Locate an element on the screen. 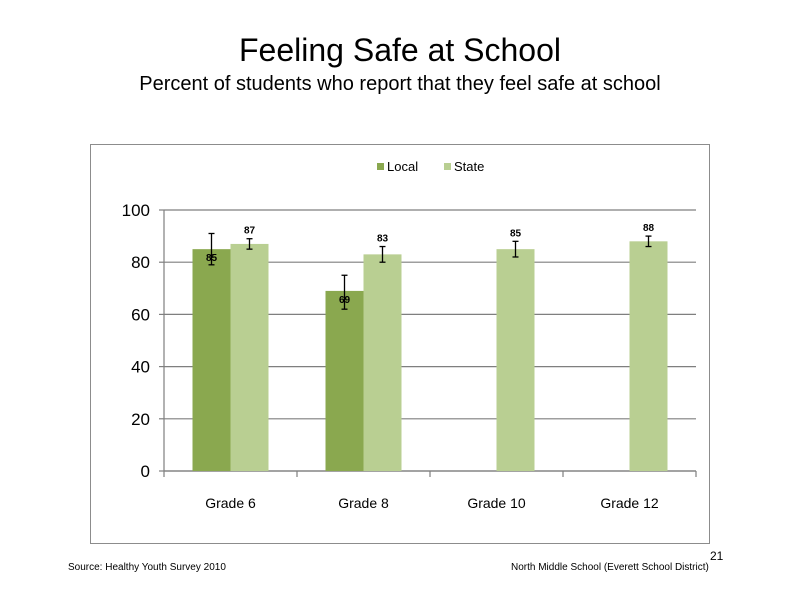 This screenshot has width=800, height=600. slide-title: Feeling Safe at School is located at coordinates (400, 50).